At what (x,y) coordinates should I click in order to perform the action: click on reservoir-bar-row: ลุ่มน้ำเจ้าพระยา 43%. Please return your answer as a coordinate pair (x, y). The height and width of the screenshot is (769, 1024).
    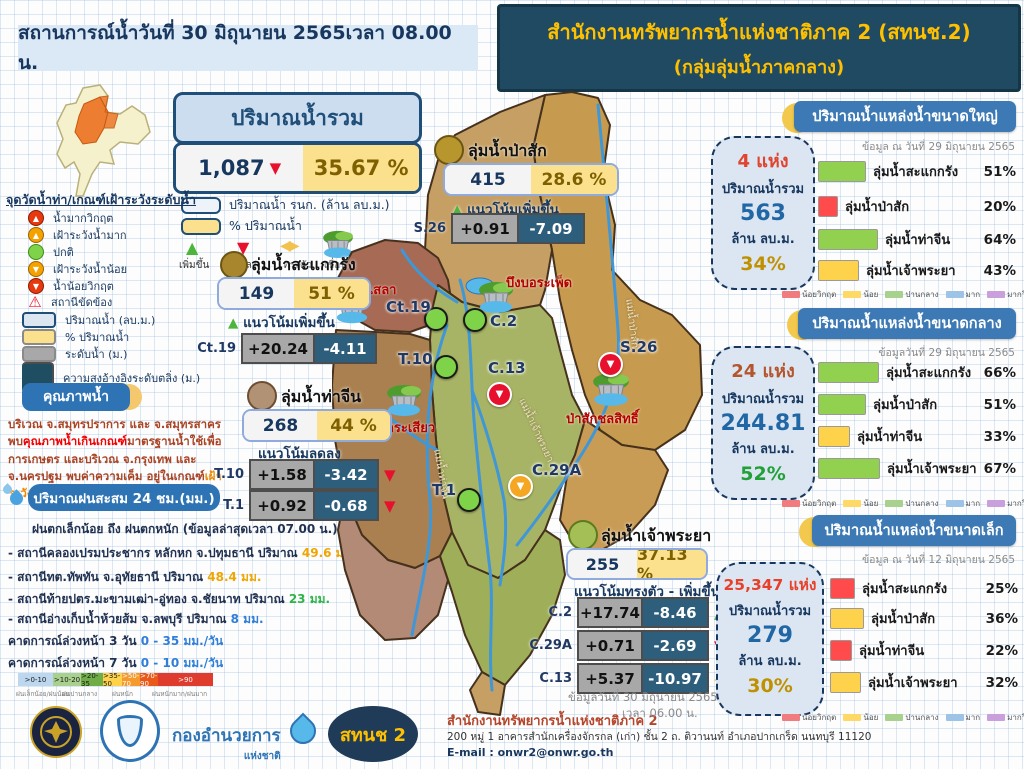
    Looking at the image, I should click on (918, 270).